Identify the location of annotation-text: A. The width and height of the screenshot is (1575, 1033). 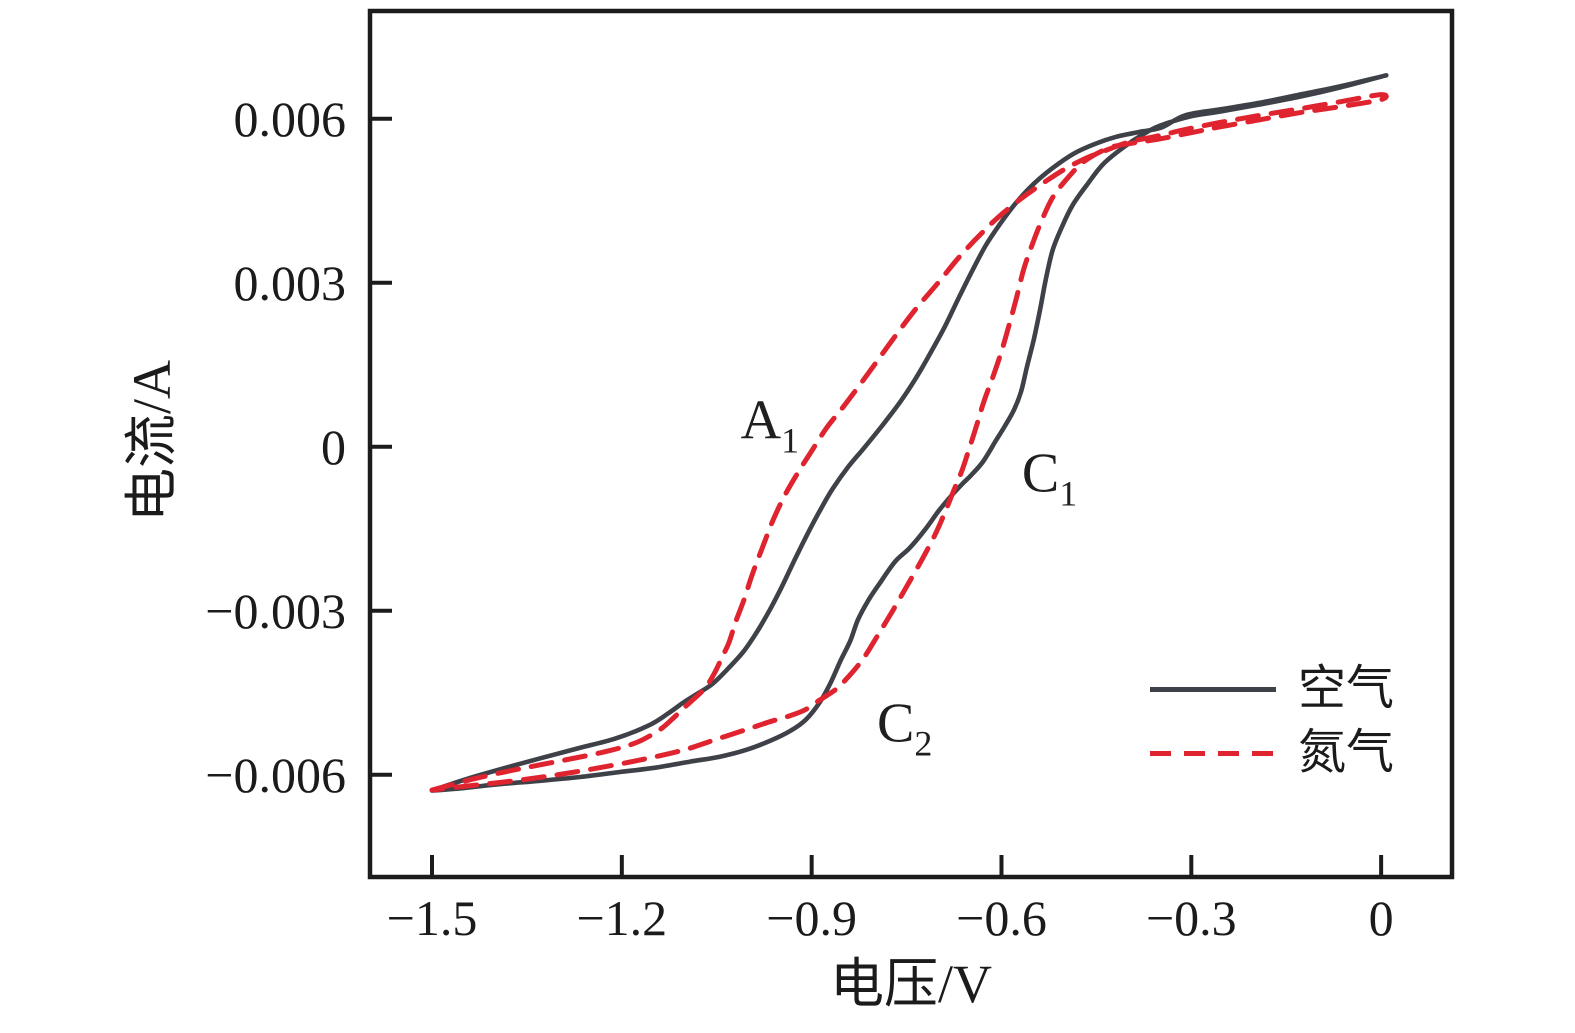
(761, 420).